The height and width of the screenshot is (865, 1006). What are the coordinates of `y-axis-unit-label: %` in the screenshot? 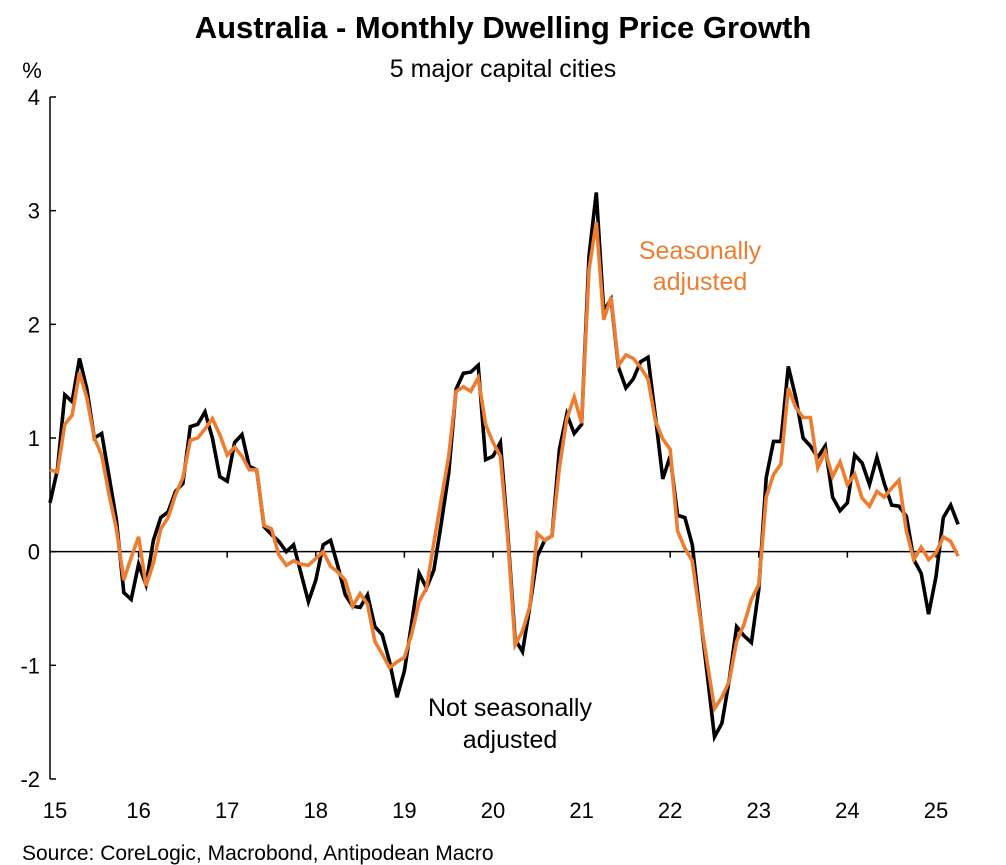 It's located at (32, 70).